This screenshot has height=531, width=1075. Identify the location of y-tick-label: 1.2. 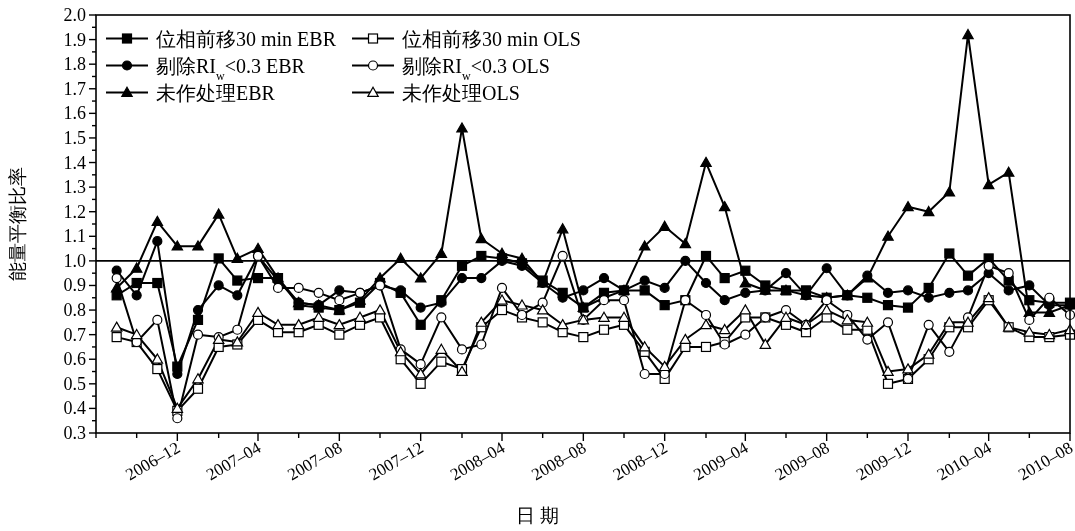
(74, 211).